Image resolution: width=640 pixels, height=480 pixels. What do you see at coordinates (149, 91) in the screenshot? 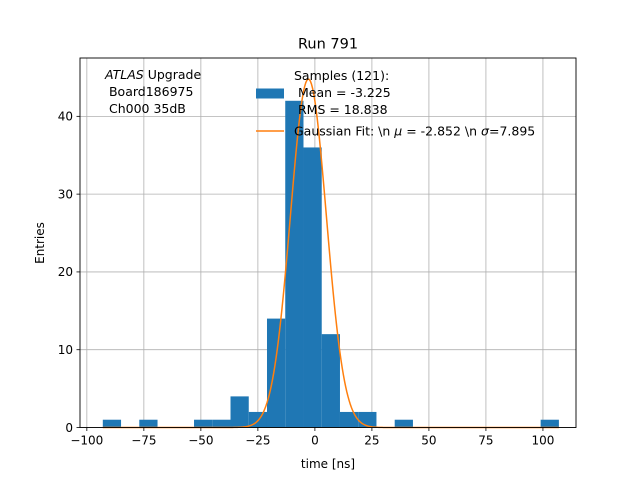
I see `annotation-line-2: Board186975` at bounding box center [149, 91].